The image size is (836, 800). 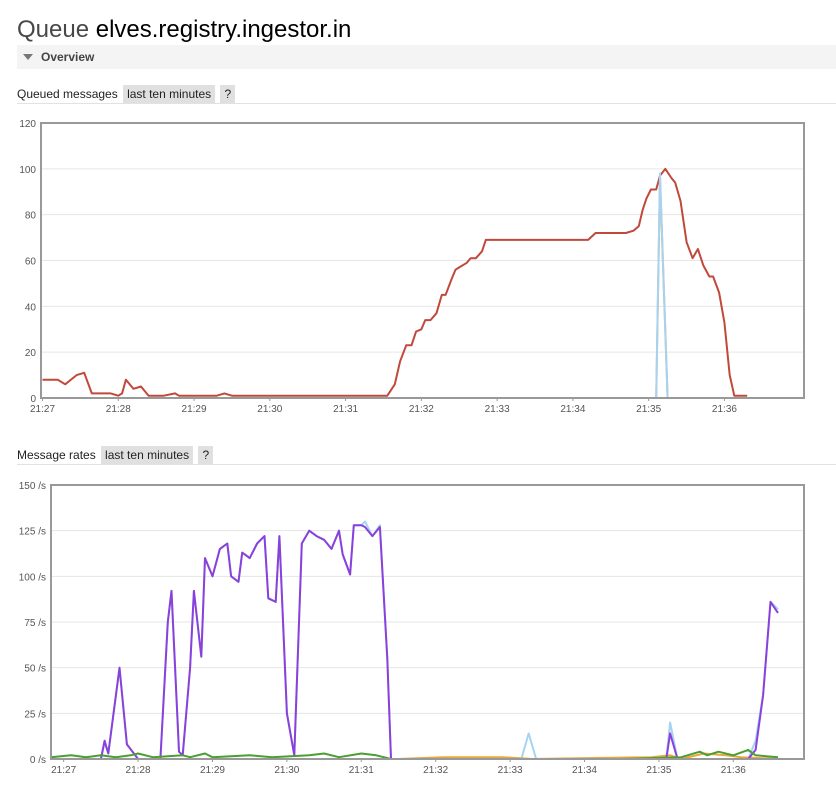 What do you see at coordinates (33, 399) in the screenshot?
I see `y-tick-label: 0` at bounding box center [33, 399].